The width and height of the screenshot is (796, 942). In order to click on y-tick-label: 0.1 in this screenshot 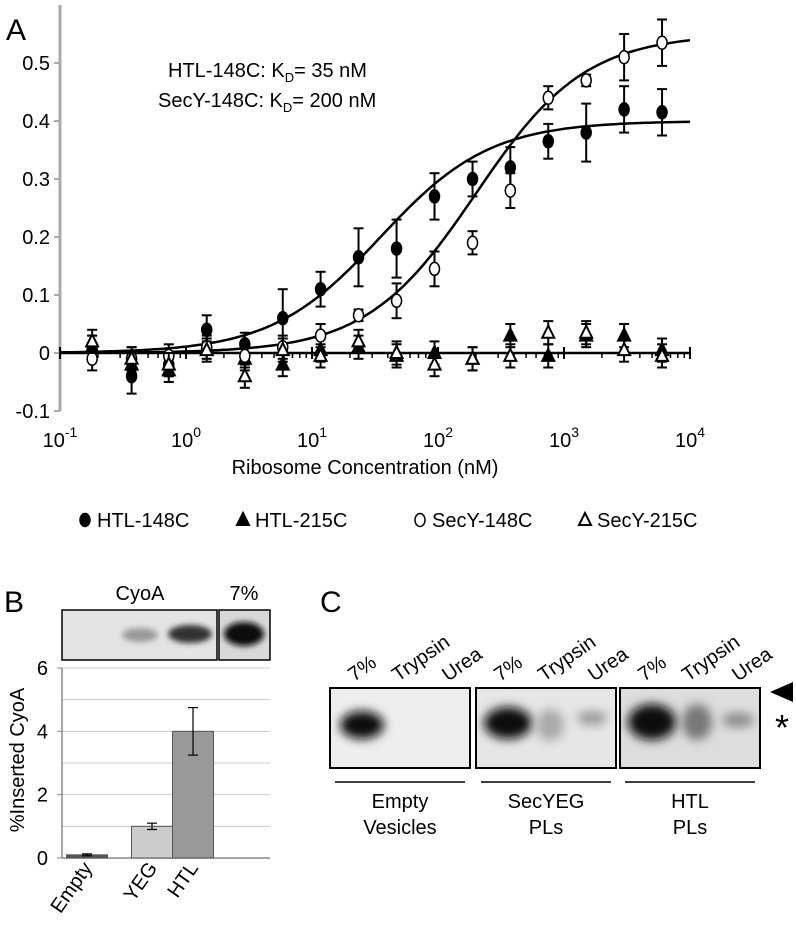, I will do `click(36, 296)`.